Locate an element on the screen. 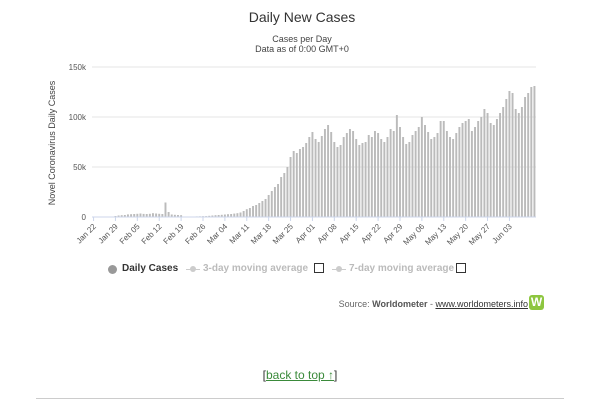 The width and height of the screenshot is (600, 402). checkbox-3day-avg is located at coordinates (319, 268).